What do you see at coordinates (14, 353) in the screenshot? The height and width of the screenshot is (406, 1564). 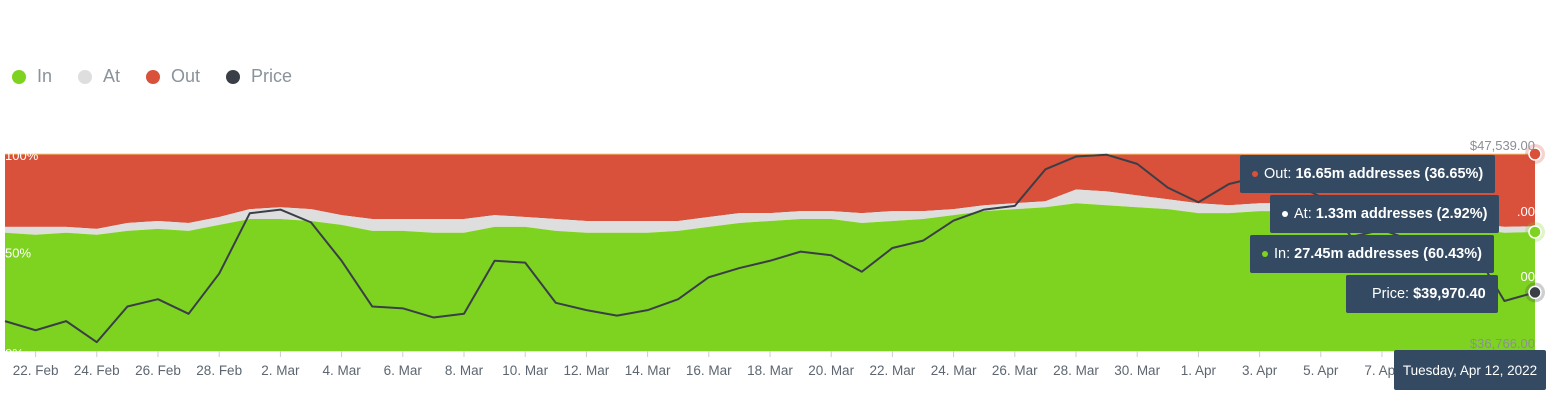 I see `y-label-0: 0%` at bounding box center [14, 353].